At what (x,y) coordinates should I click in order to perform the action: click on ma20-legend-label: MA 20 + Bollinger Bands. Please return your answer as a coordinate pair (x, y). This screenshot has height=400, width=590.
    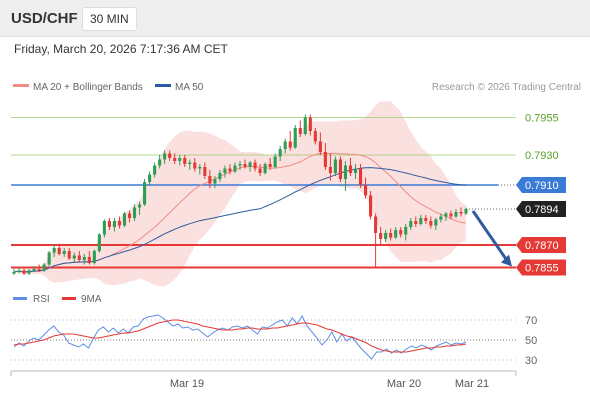
    Looking at the image, I should click on (88, 87).